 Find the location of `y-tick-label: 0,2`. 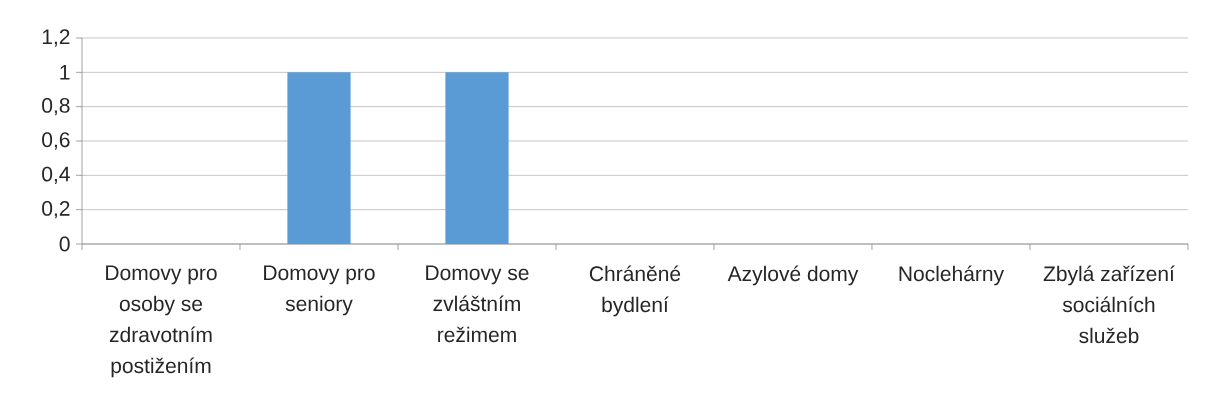

y-tick-label: 0,2 is located at coordinates (56, 210).